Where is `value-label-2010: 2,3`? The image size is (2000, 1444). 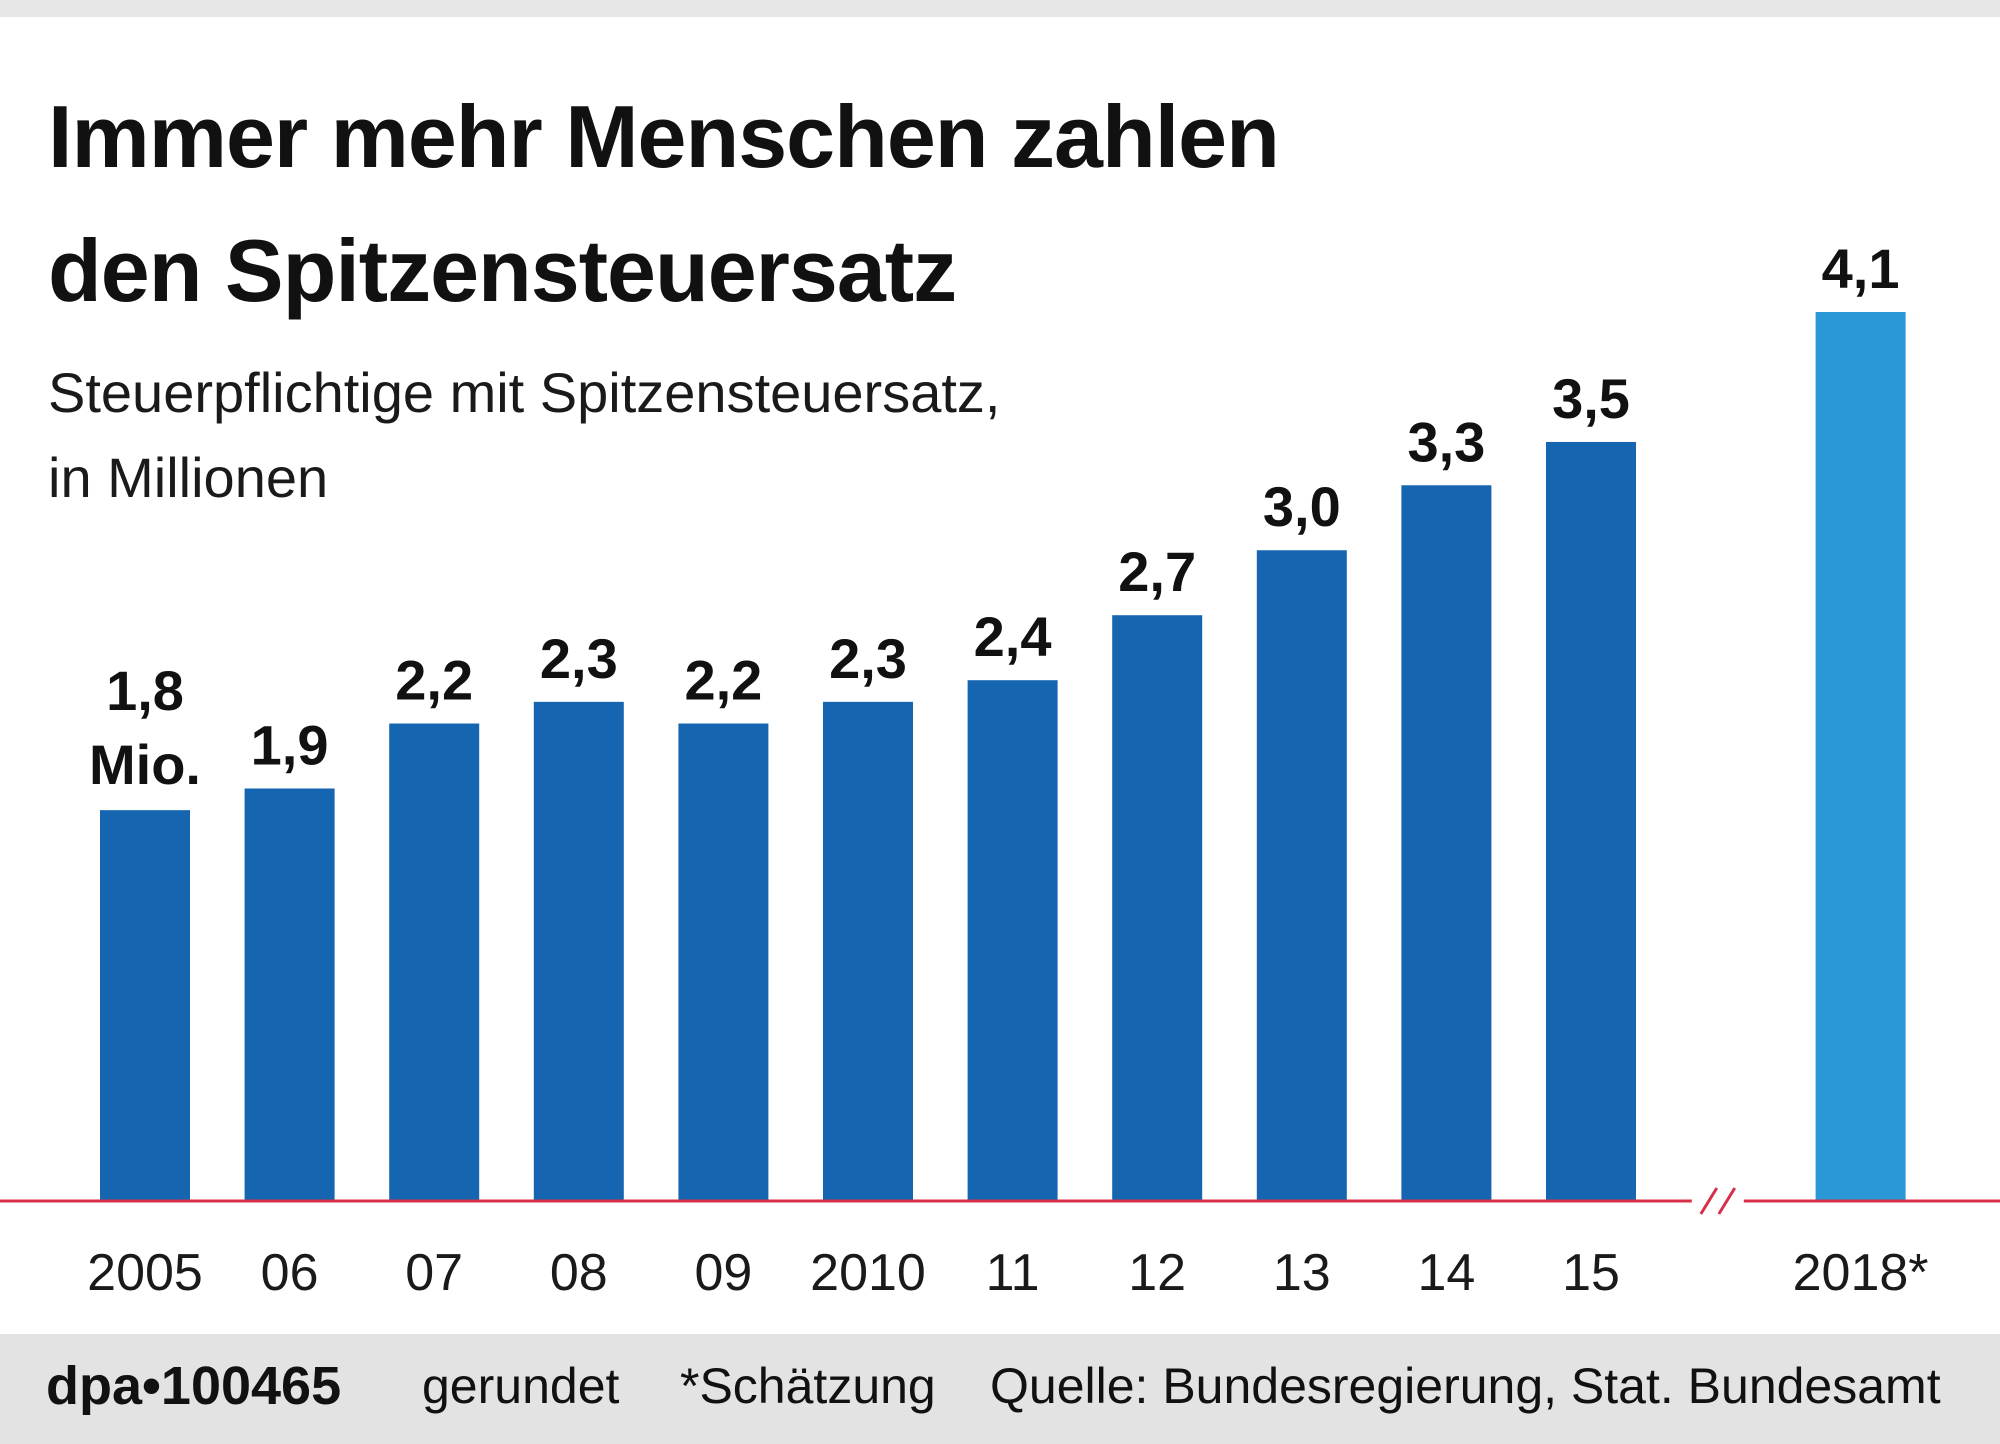
value-label-2010: 2,3 is located at coordinates (868, 658).